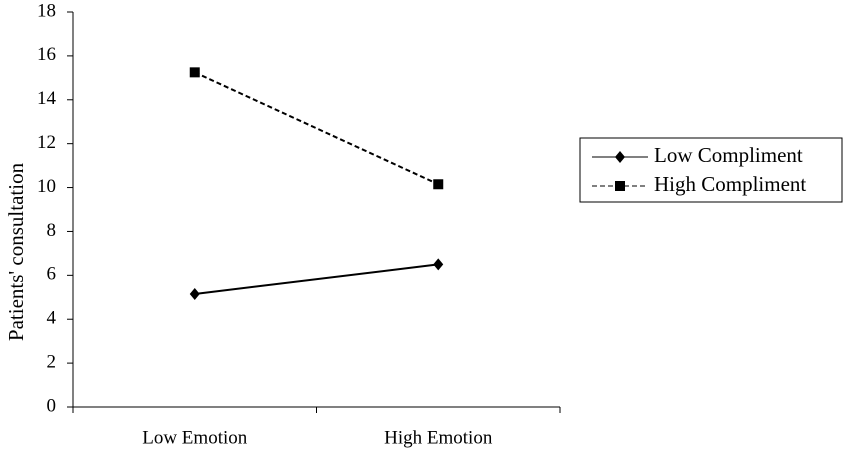  What do you see at coordinates (52, 361) in the screenshot?
I see `y-tick-label: 2` at bounding box center [52, 361].